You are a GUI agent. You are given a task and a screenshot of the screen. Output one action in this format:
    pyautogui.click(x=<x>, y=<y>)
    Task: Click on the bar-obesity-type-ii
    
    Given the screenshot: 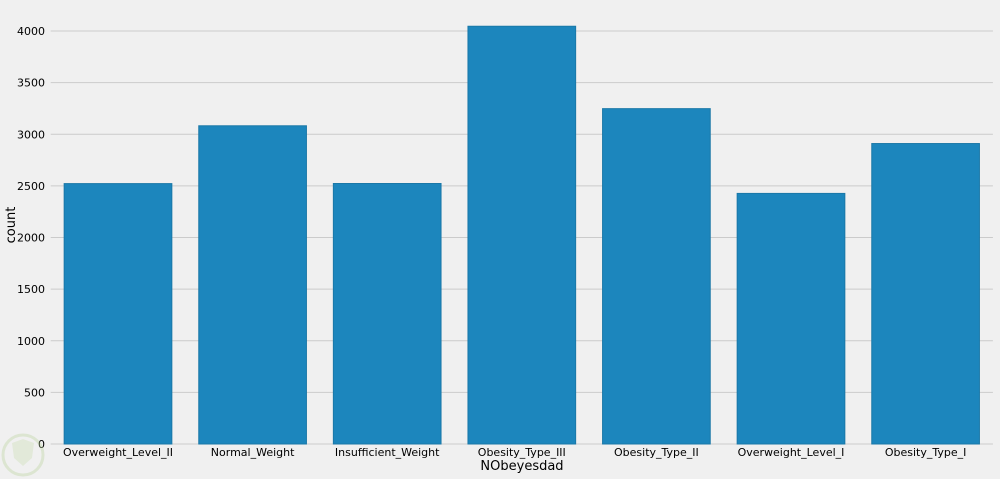 What is the action you would take?
    pyautogui.click(x=656, y=276)
    